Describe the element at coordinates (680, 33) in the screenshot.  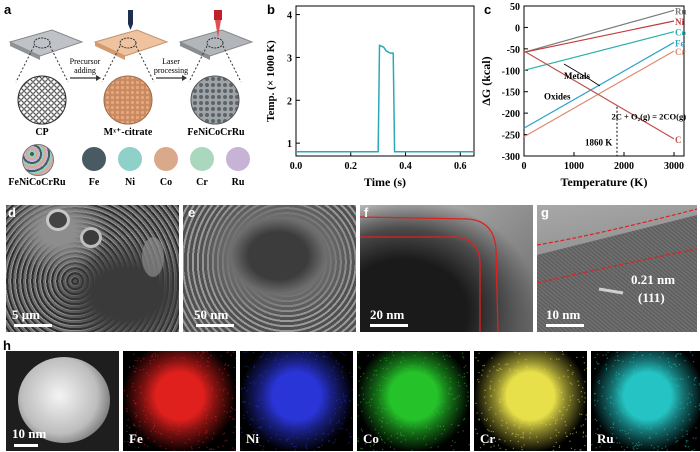
I see `chartC-series-label-co: Co` at that location.